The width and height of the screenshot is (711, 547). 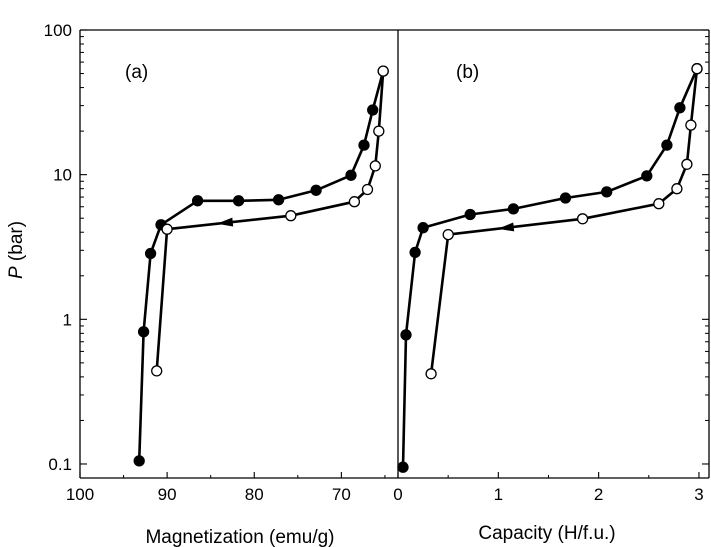 I want to click on y-tick-label: 1, so click(x=67, y=319).